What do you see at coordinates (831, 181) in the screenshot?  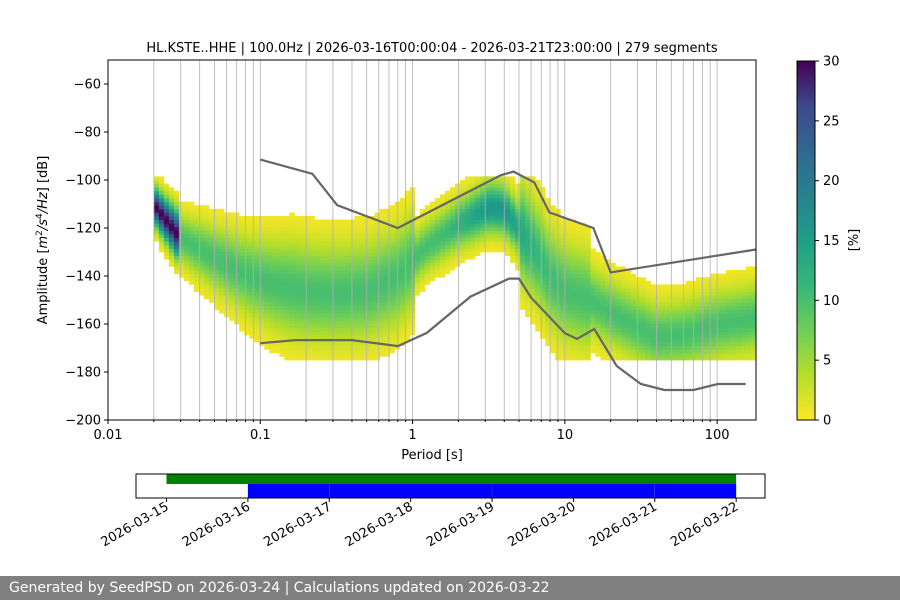 I see `colorbar-tick-label: 20` at bounding box center [831, 181].